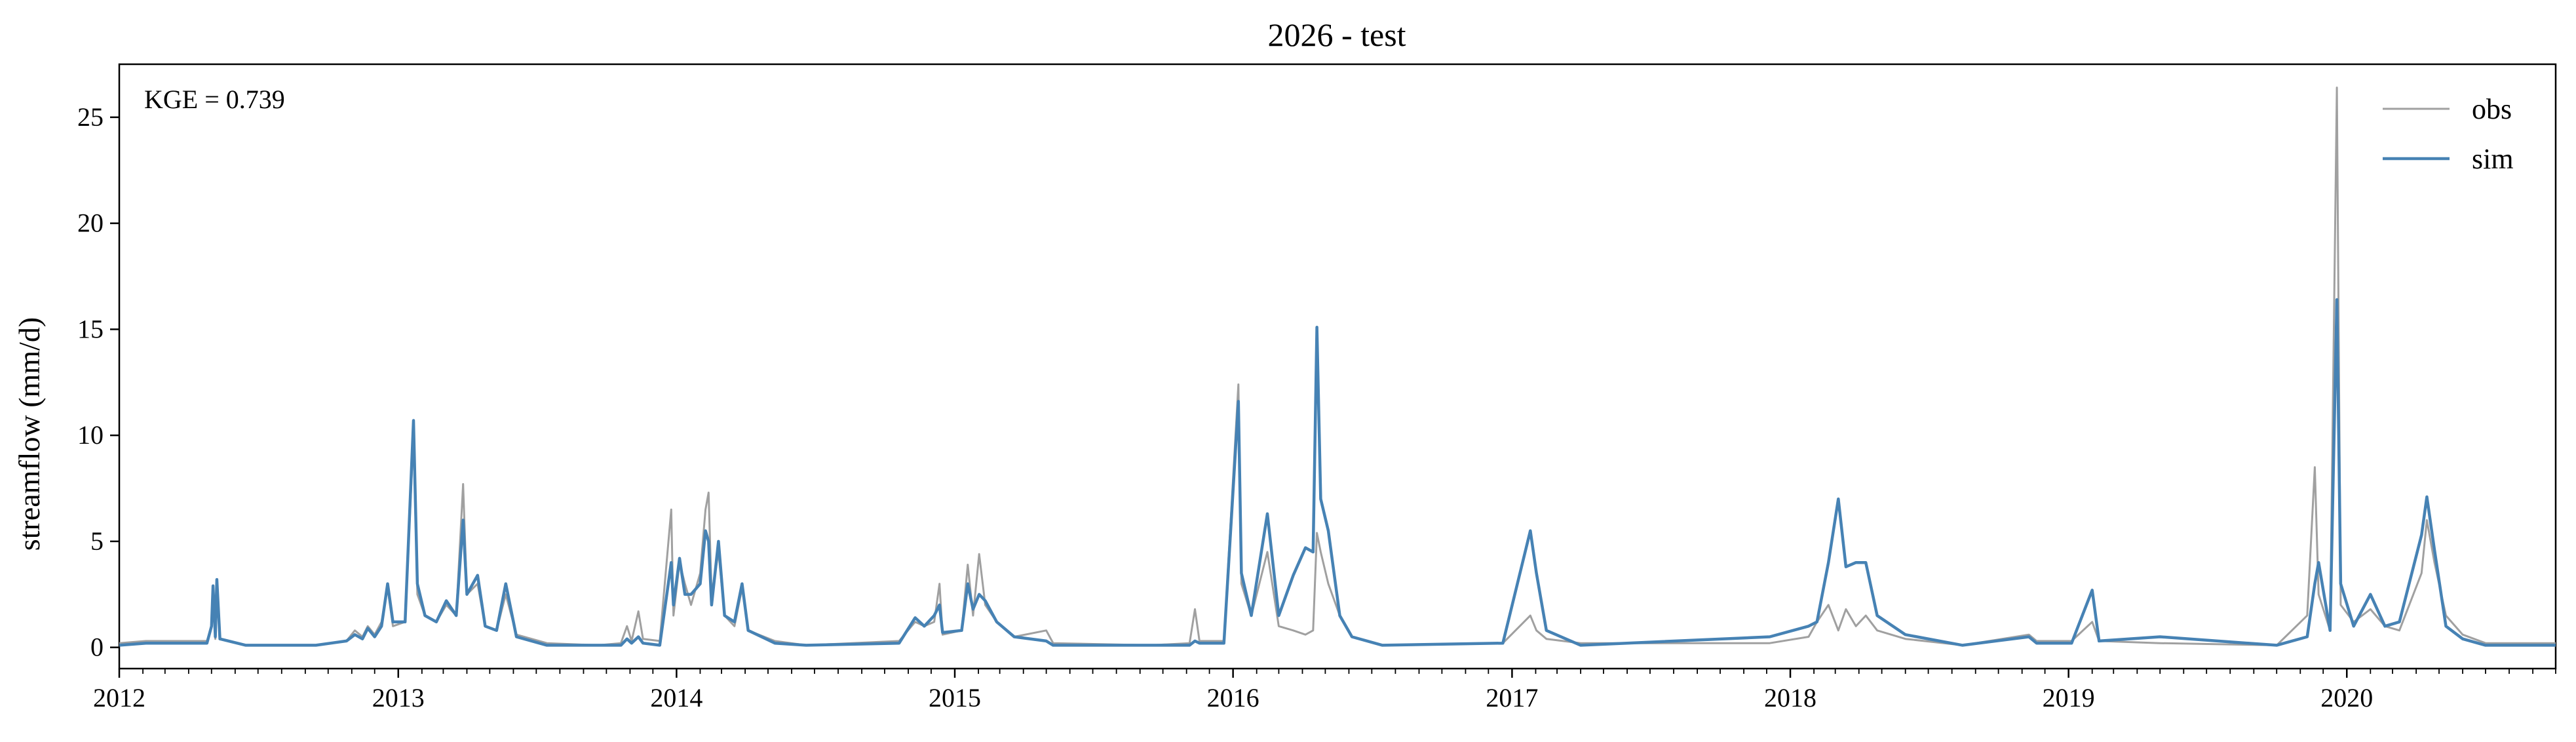 The height and width of the screenshot is (742, 2576). Describe the element at coordinates (1336, 34) in the screenshot. I see `chart-title: 2026 - test` at that location.